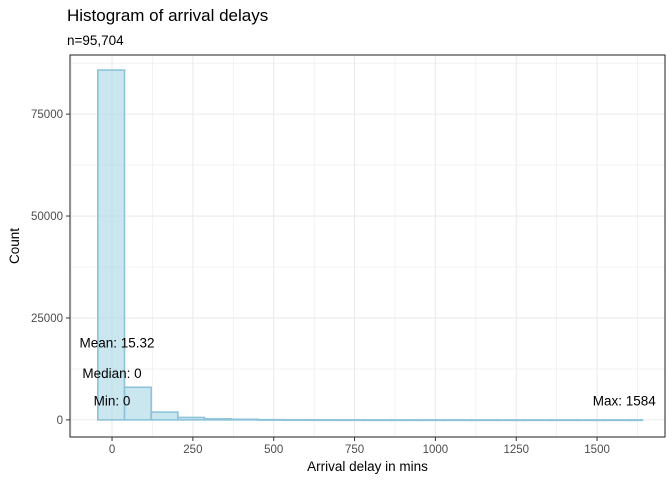  Describe the element at coordinates (436, 450) in the screenshot. I see `x-tick-label: 1000` at that location.